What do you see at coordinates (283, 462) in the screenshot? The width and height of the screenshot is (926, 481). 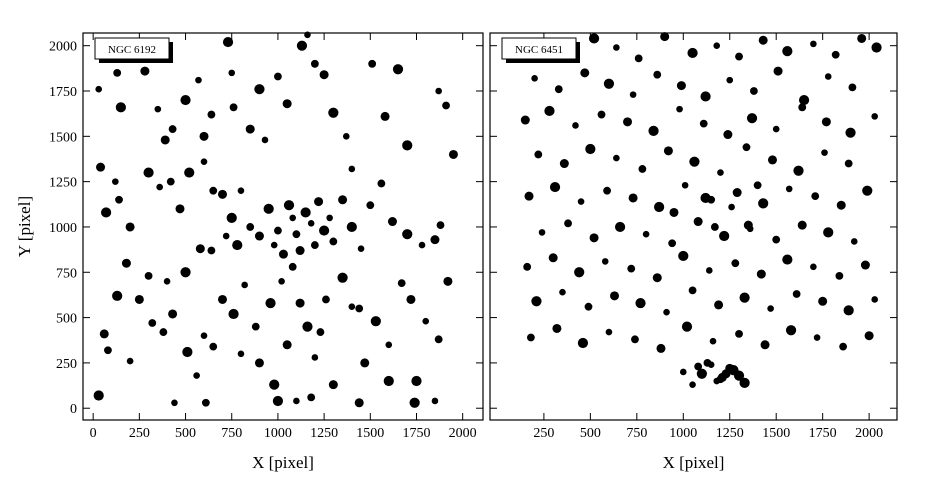 I see `x-axis-label: X [pixel]` at bounding box center [283, 462].